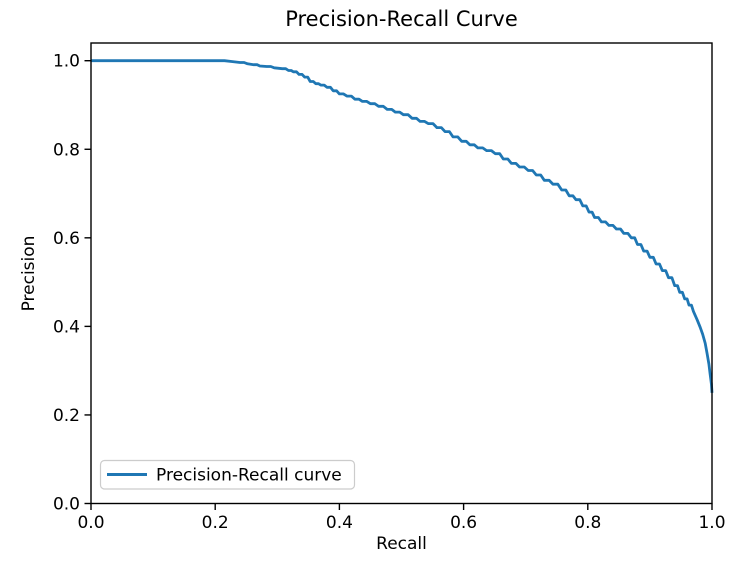  What do you see at coordinates (711, 523) in the screenshot?
I see `x-tick-label: 1.0` at bounding box center [711, 523].